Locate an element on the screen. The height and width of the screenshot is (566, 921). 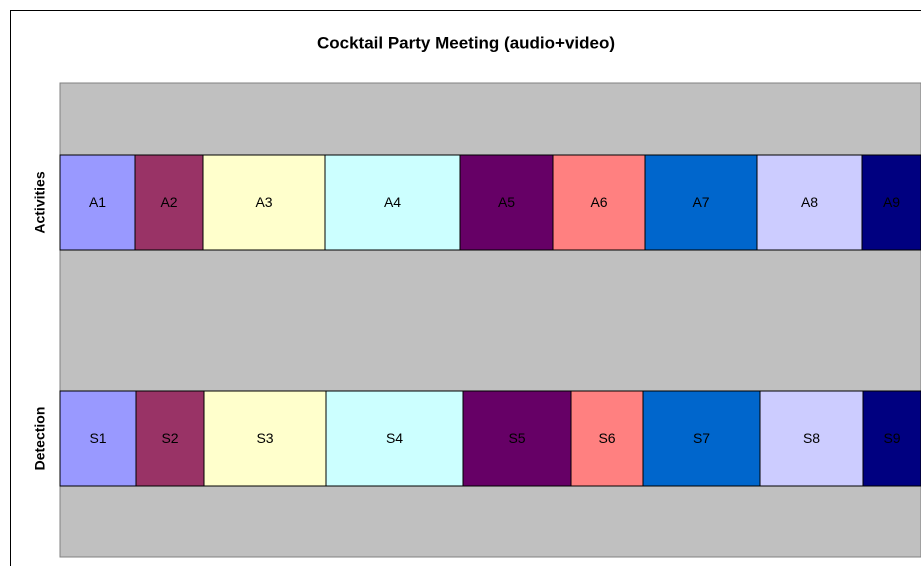
segment-label: S6 is located at coordinates (606, 438).